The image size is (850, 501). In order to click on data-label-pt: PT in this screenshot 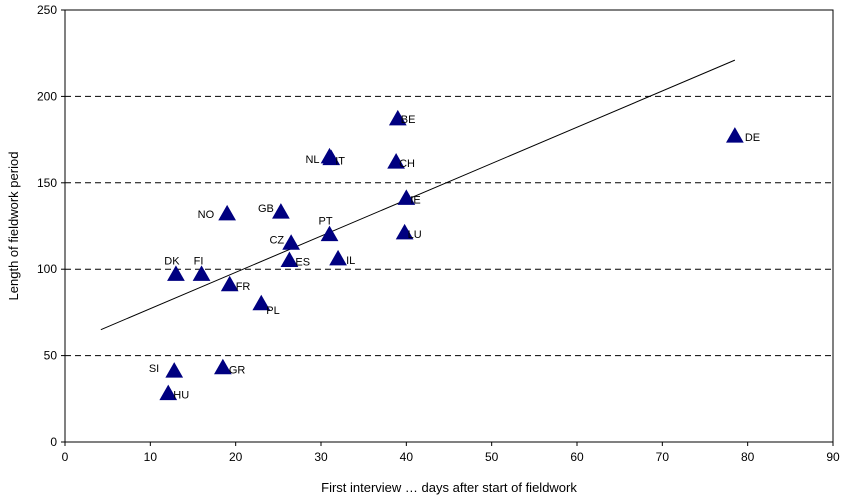, I will do `click(326, 222)`.